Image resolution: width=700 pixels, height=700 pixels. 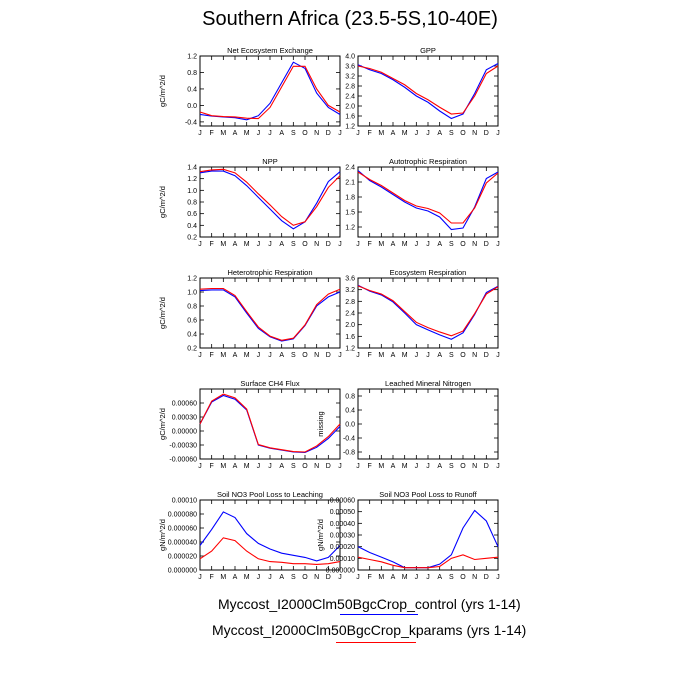 What do you see at coordinates (349, 453) in the screenshot?
I see `y-tick-label: -0.8` at bounding box center [349, 453].